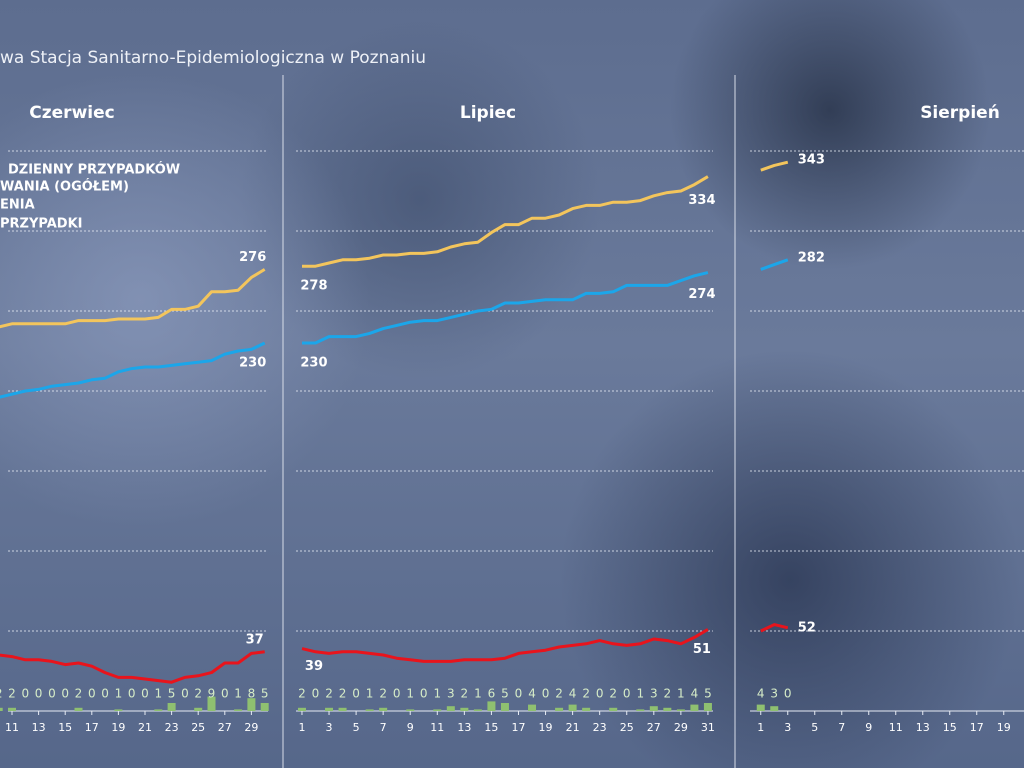 This screenshot has width=1024, height=768. I want to click on data-label: 334, so click(701, 200).